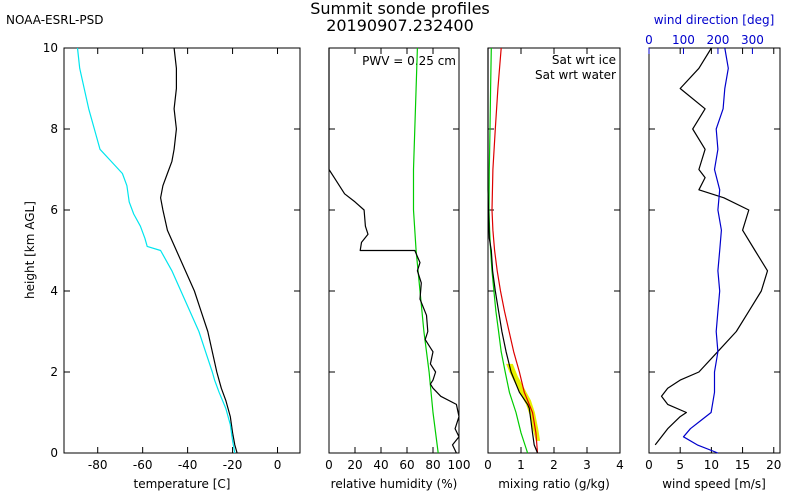 The image size is (800, 500). Describe the element at coordinates (409, 61) in the screenshot. I see `pwv-annotation: PWV = 0.25 cm` at that location.